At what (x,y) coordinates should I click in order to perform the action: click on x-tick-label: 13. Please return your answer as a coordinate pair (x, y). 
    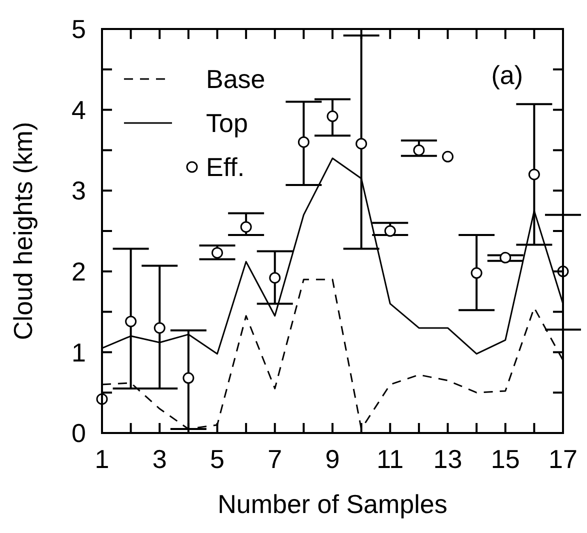
    Looking at the image, I should click on (447, 459).